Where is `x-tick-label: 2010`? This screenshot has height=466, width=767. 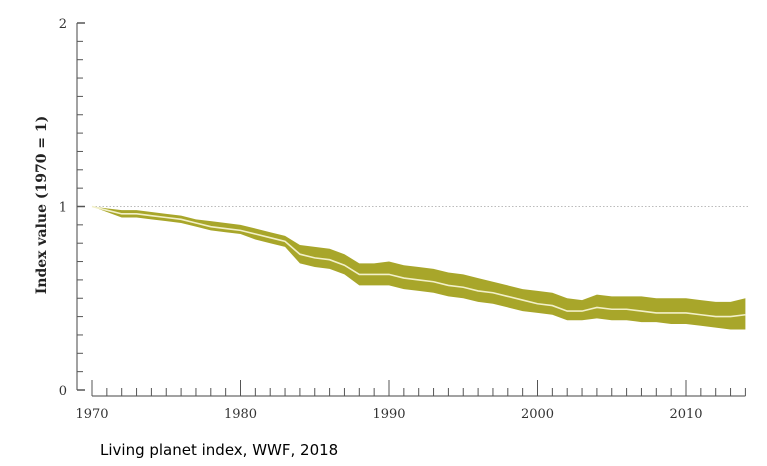
x-tick-label: 2010 is located at coordinates (685, 414).